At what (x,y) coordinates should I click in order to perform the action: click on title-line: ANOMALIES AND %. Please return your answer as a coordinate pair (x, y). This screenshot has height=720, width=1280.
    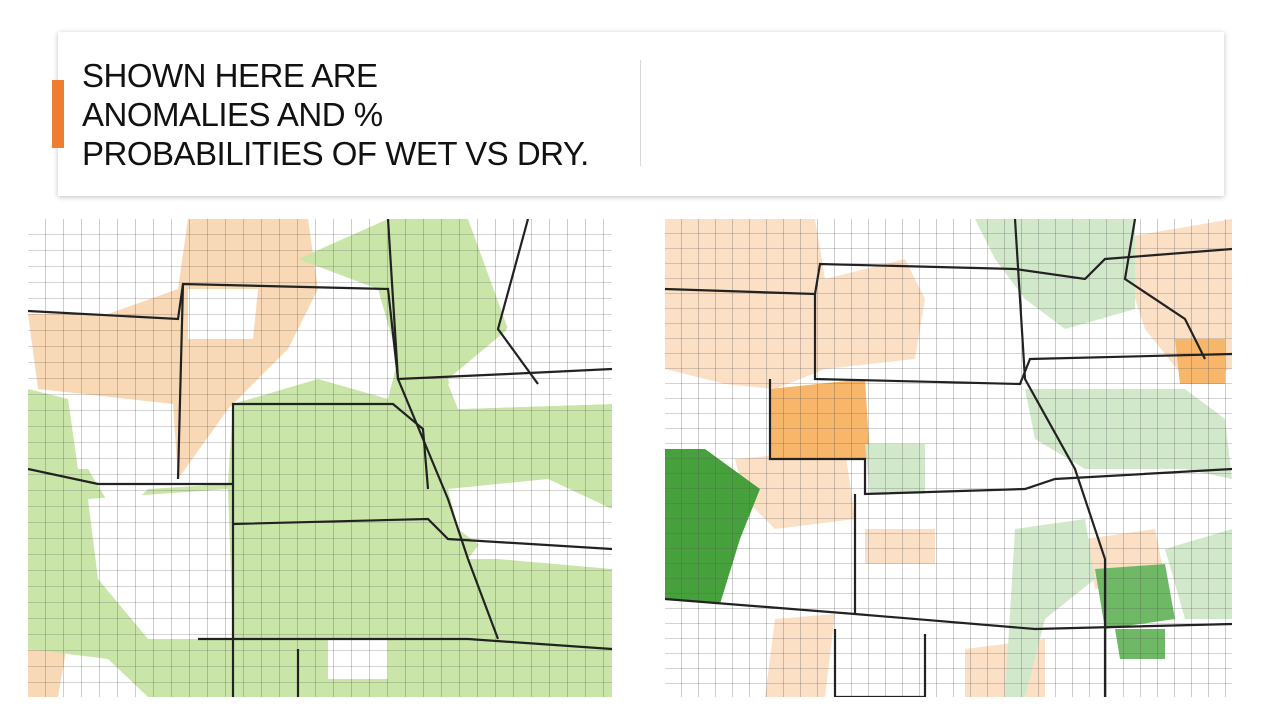
    Looking at the image, I should click on (232, 114).